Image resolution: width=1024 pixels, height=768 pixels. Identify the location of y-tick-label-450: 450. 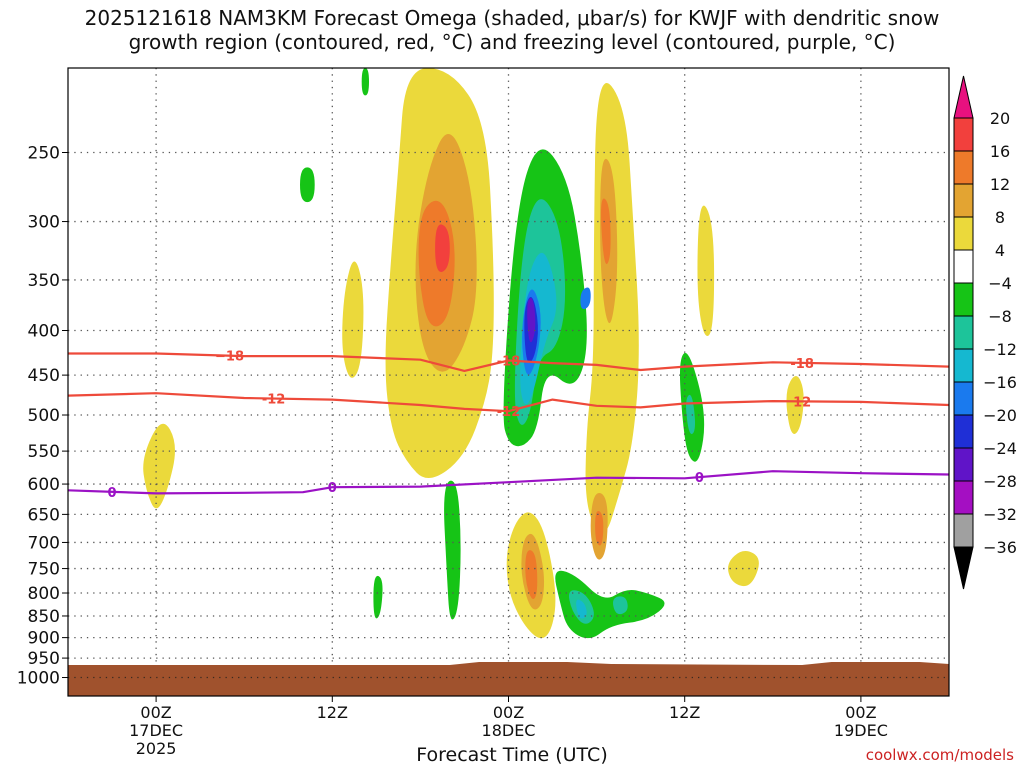
(44, 376).